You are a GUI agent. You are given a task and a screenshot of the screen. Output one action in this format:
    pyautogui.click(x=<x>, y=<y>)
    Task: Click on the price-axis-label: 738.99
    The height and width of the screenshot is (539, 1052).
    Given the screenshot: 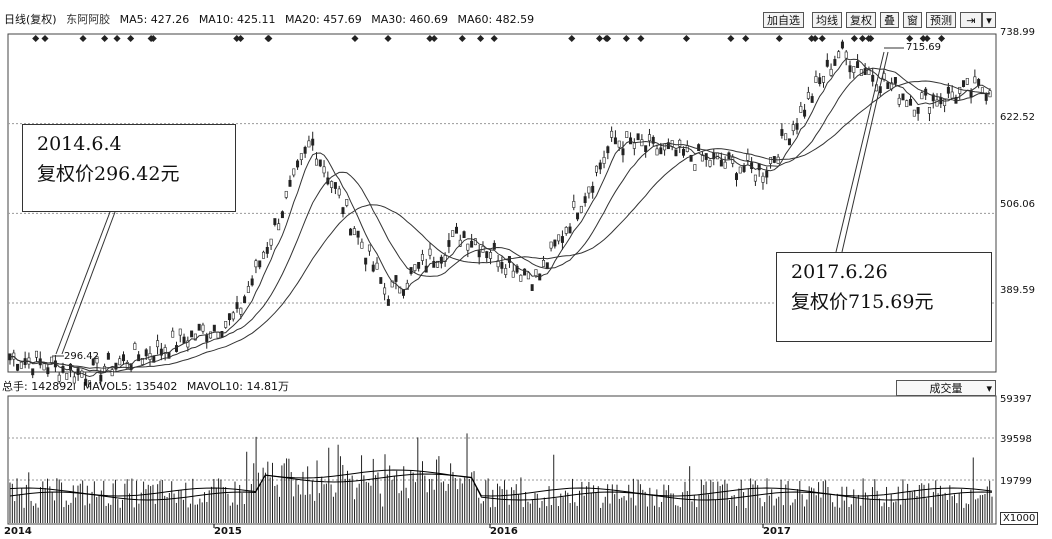 What is the action you would take?
    pyautogui.click(x=1017, y=32)
    